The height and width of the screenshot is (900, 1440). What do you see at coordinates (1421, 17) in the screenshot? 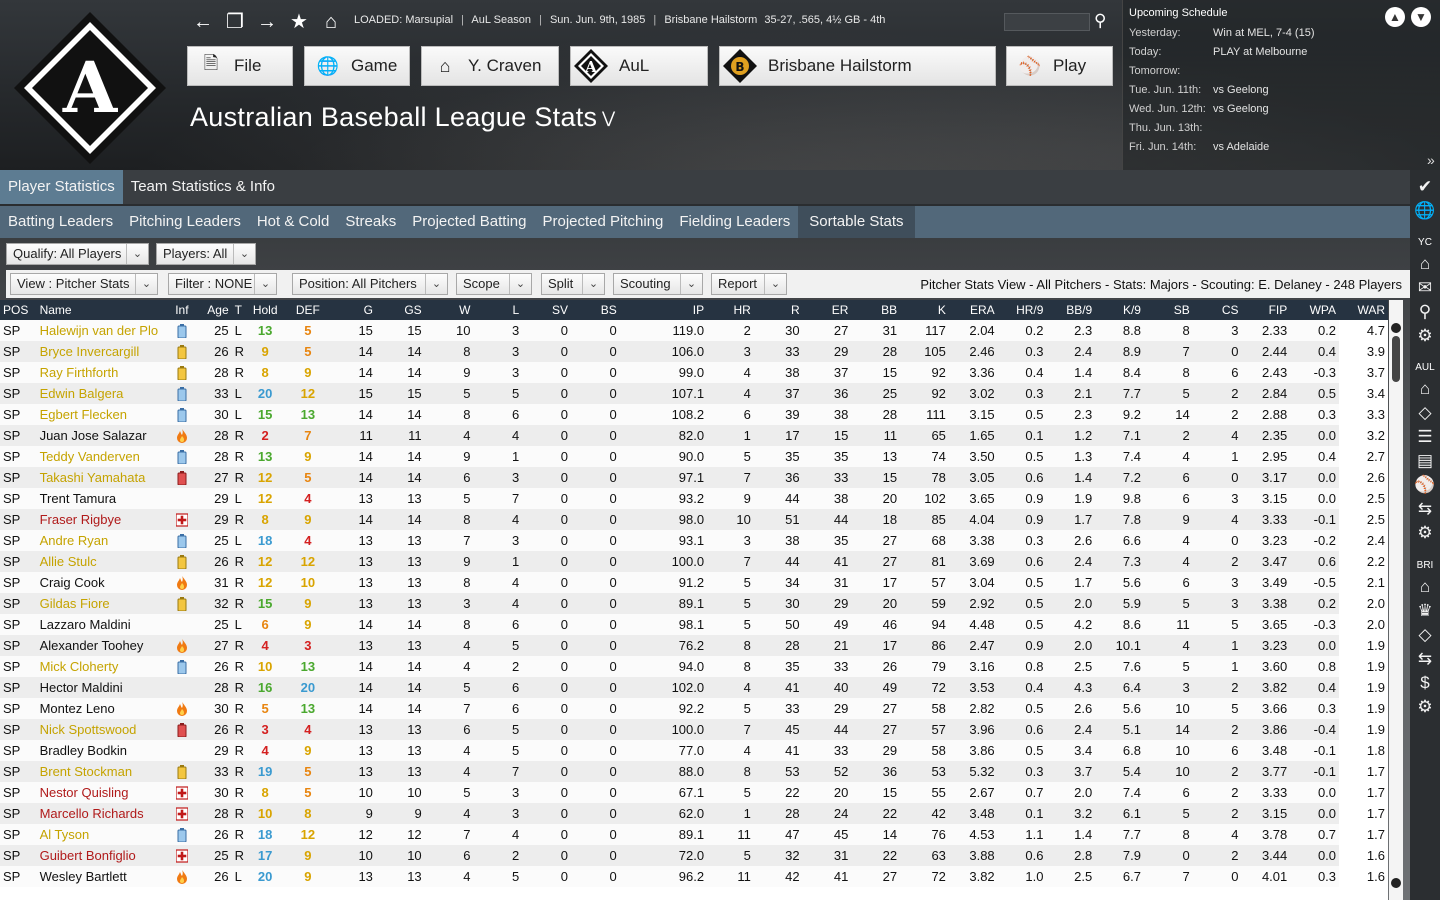
I see `chevron-down-icon: ▼` at bounding box center [1421, 17].